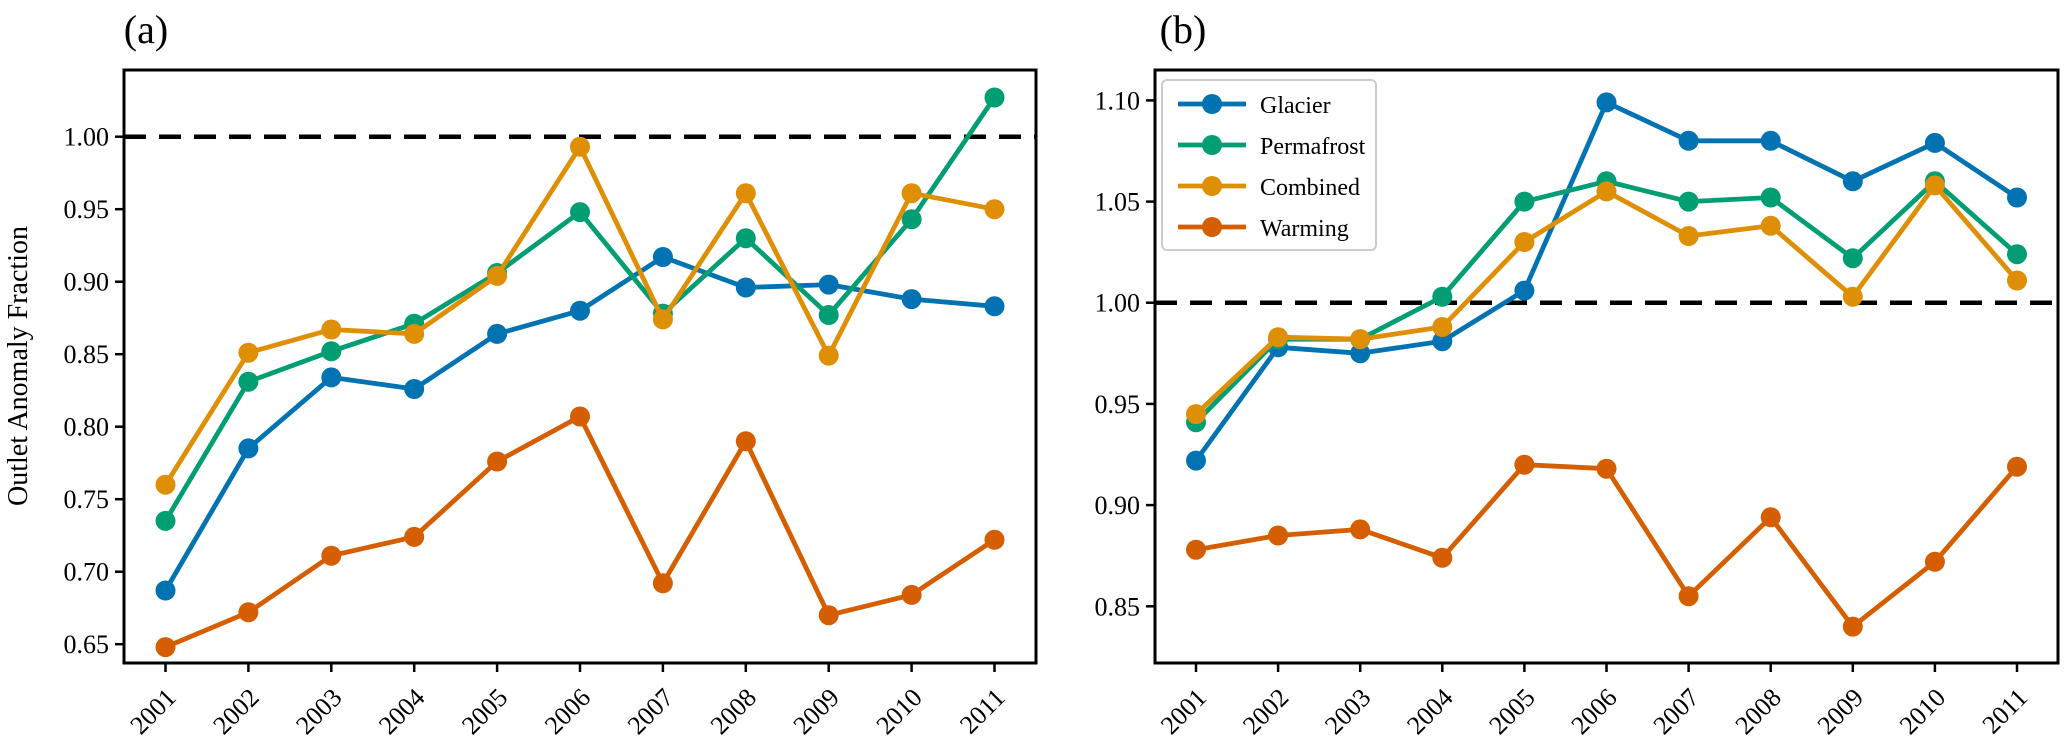 This screenshot has width=2067, height=746. What do you see at coordinates (1295, 106) in the screenshot?
I see `legend-label-glacier: Glacier` at bounding box center [1295, 106].